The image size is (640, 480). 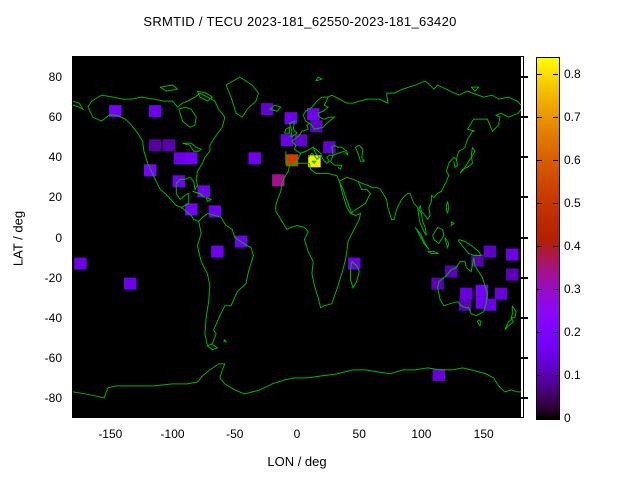 I want to click on y-tick-label: -80, so click(x=53, y=397).